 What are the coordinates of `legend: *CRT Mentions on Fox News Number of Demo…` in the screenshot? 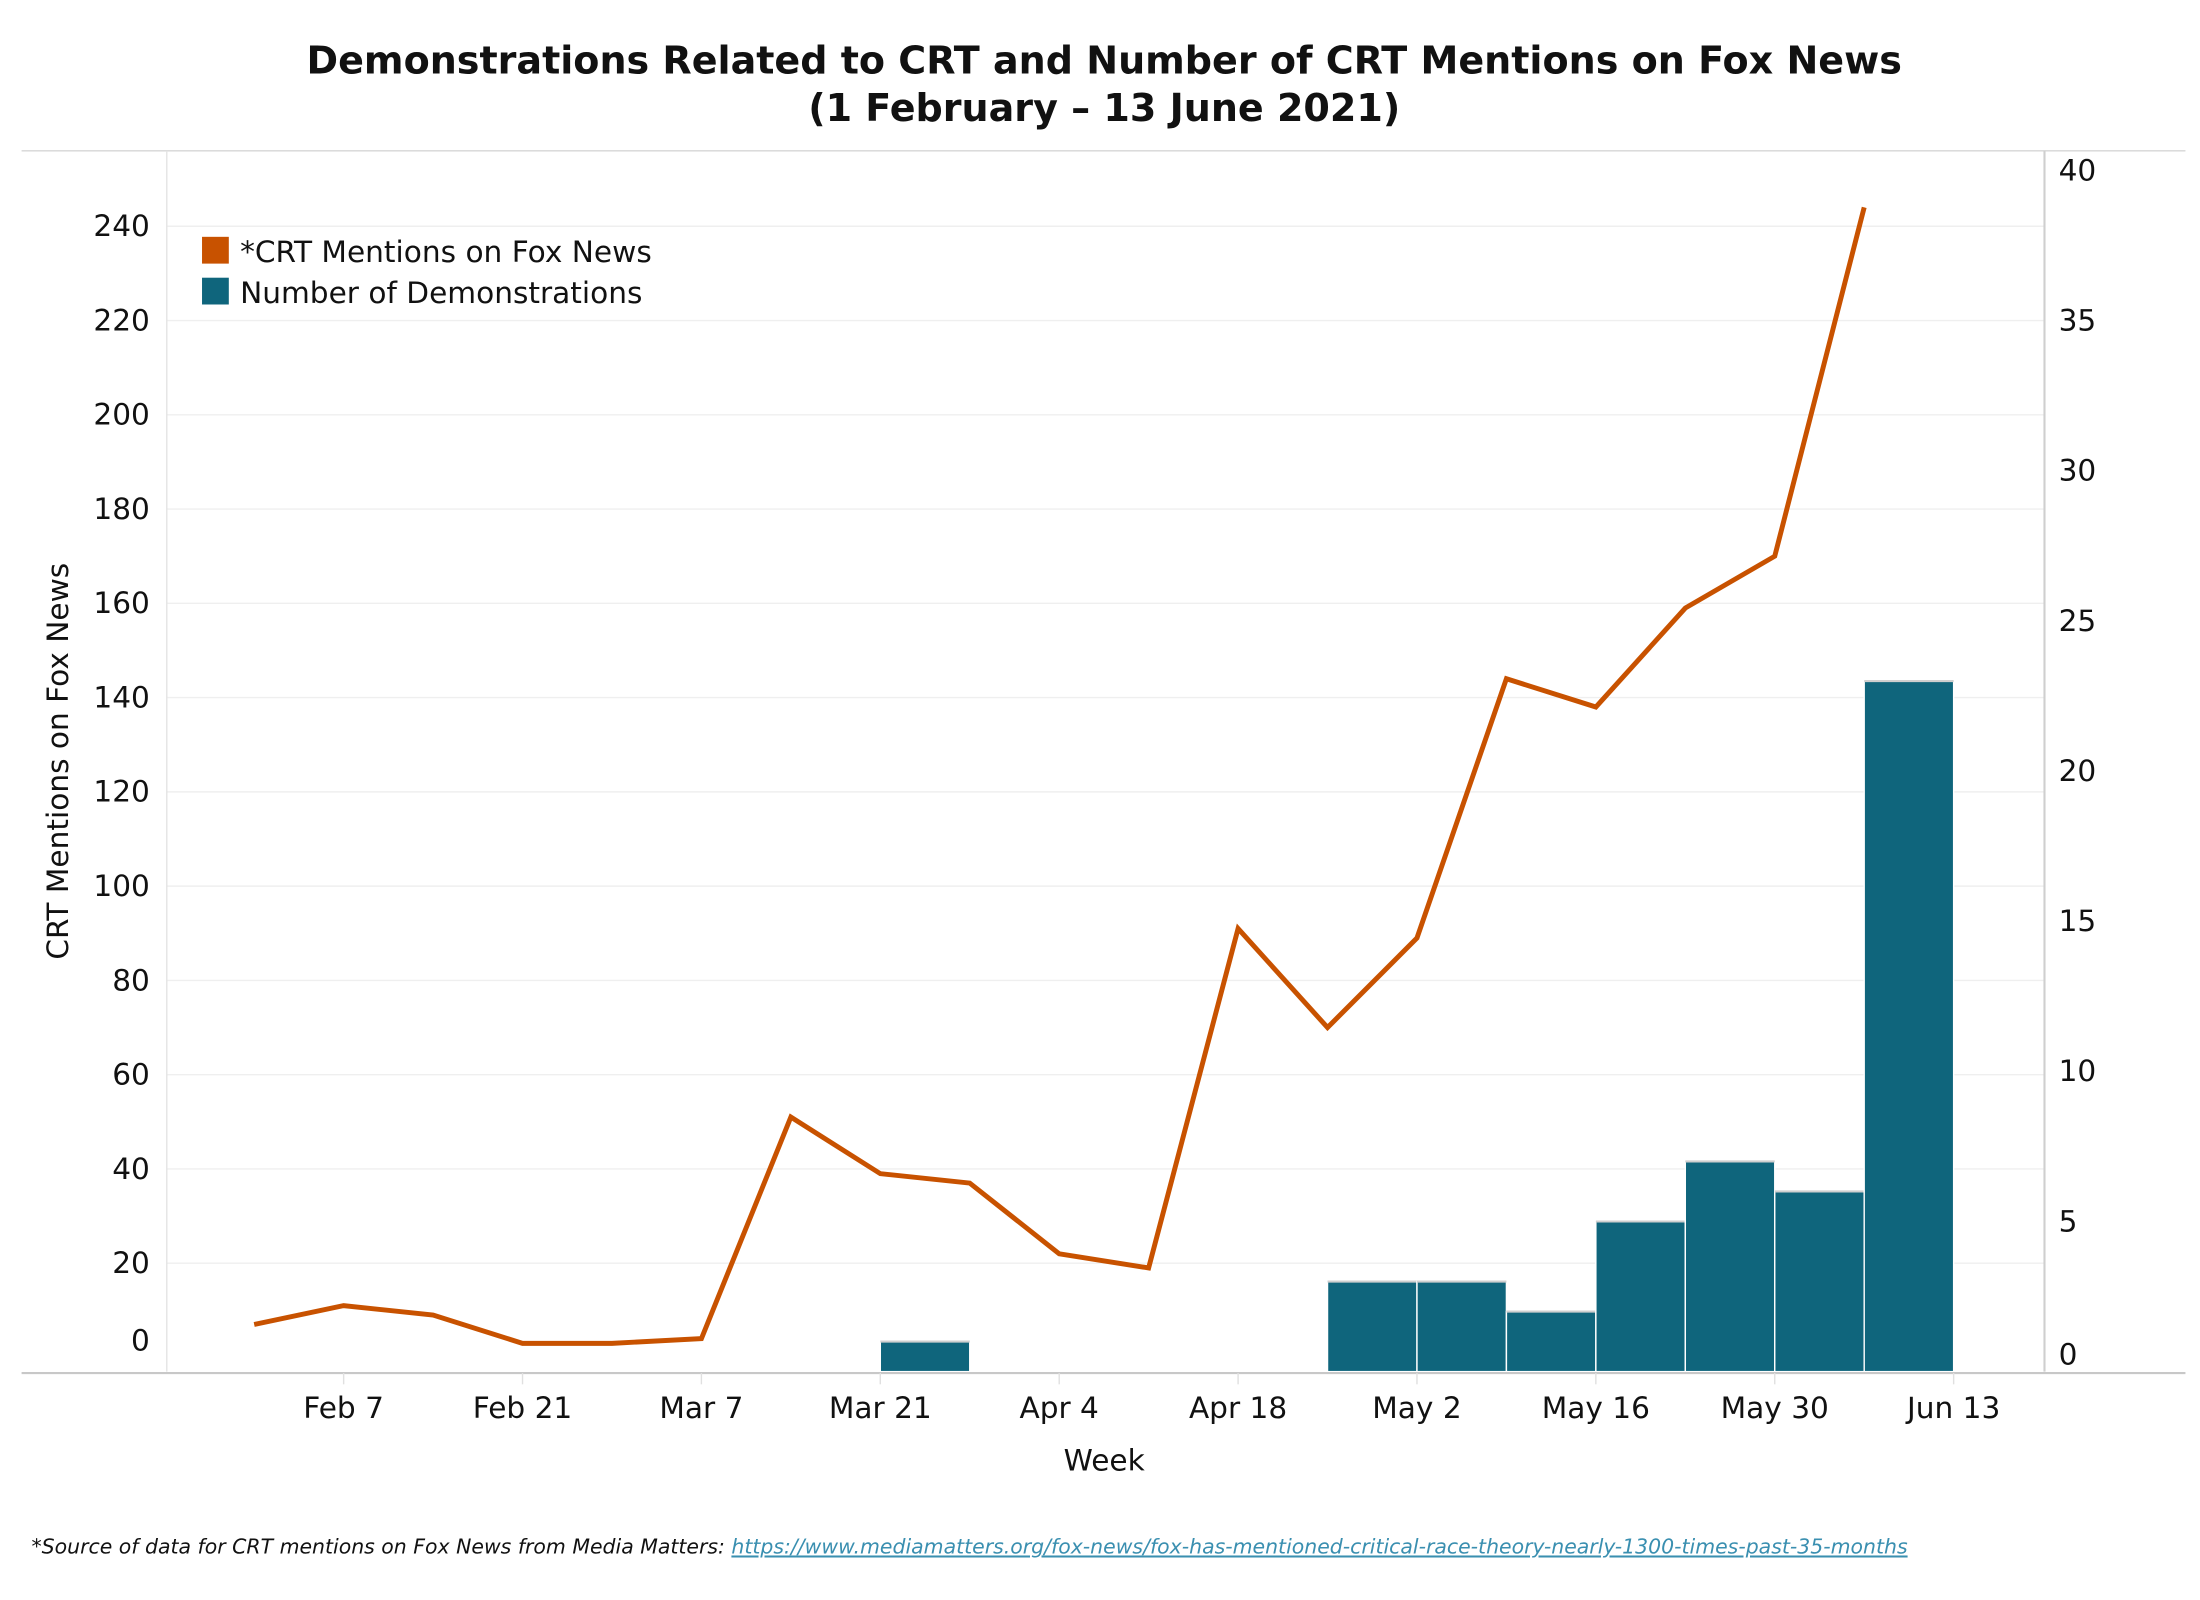 It's located at (427, 272).